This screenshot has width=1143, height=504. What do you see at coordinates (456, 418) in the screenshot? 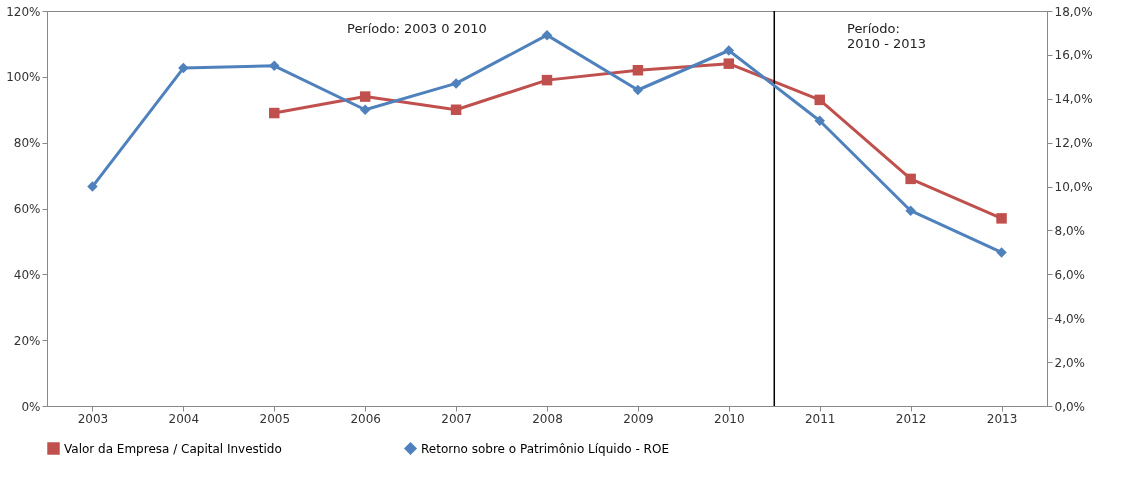
I see `x-tick-label: 2007` at bounding box center [456, 418].